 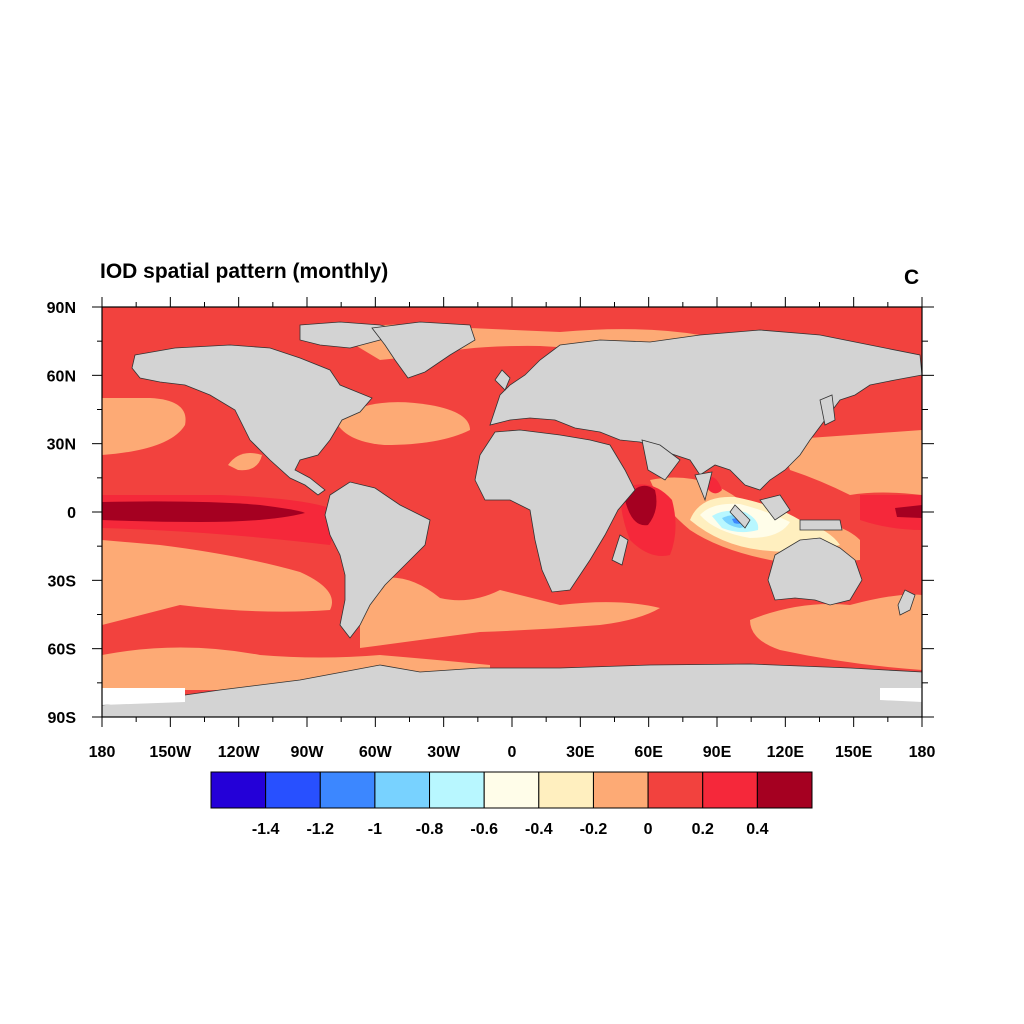 What do you see at coordinates (430, 829) in the screenshot?
I see `colorbar-tick-label: -0.8` at bounding box center [430, 829].